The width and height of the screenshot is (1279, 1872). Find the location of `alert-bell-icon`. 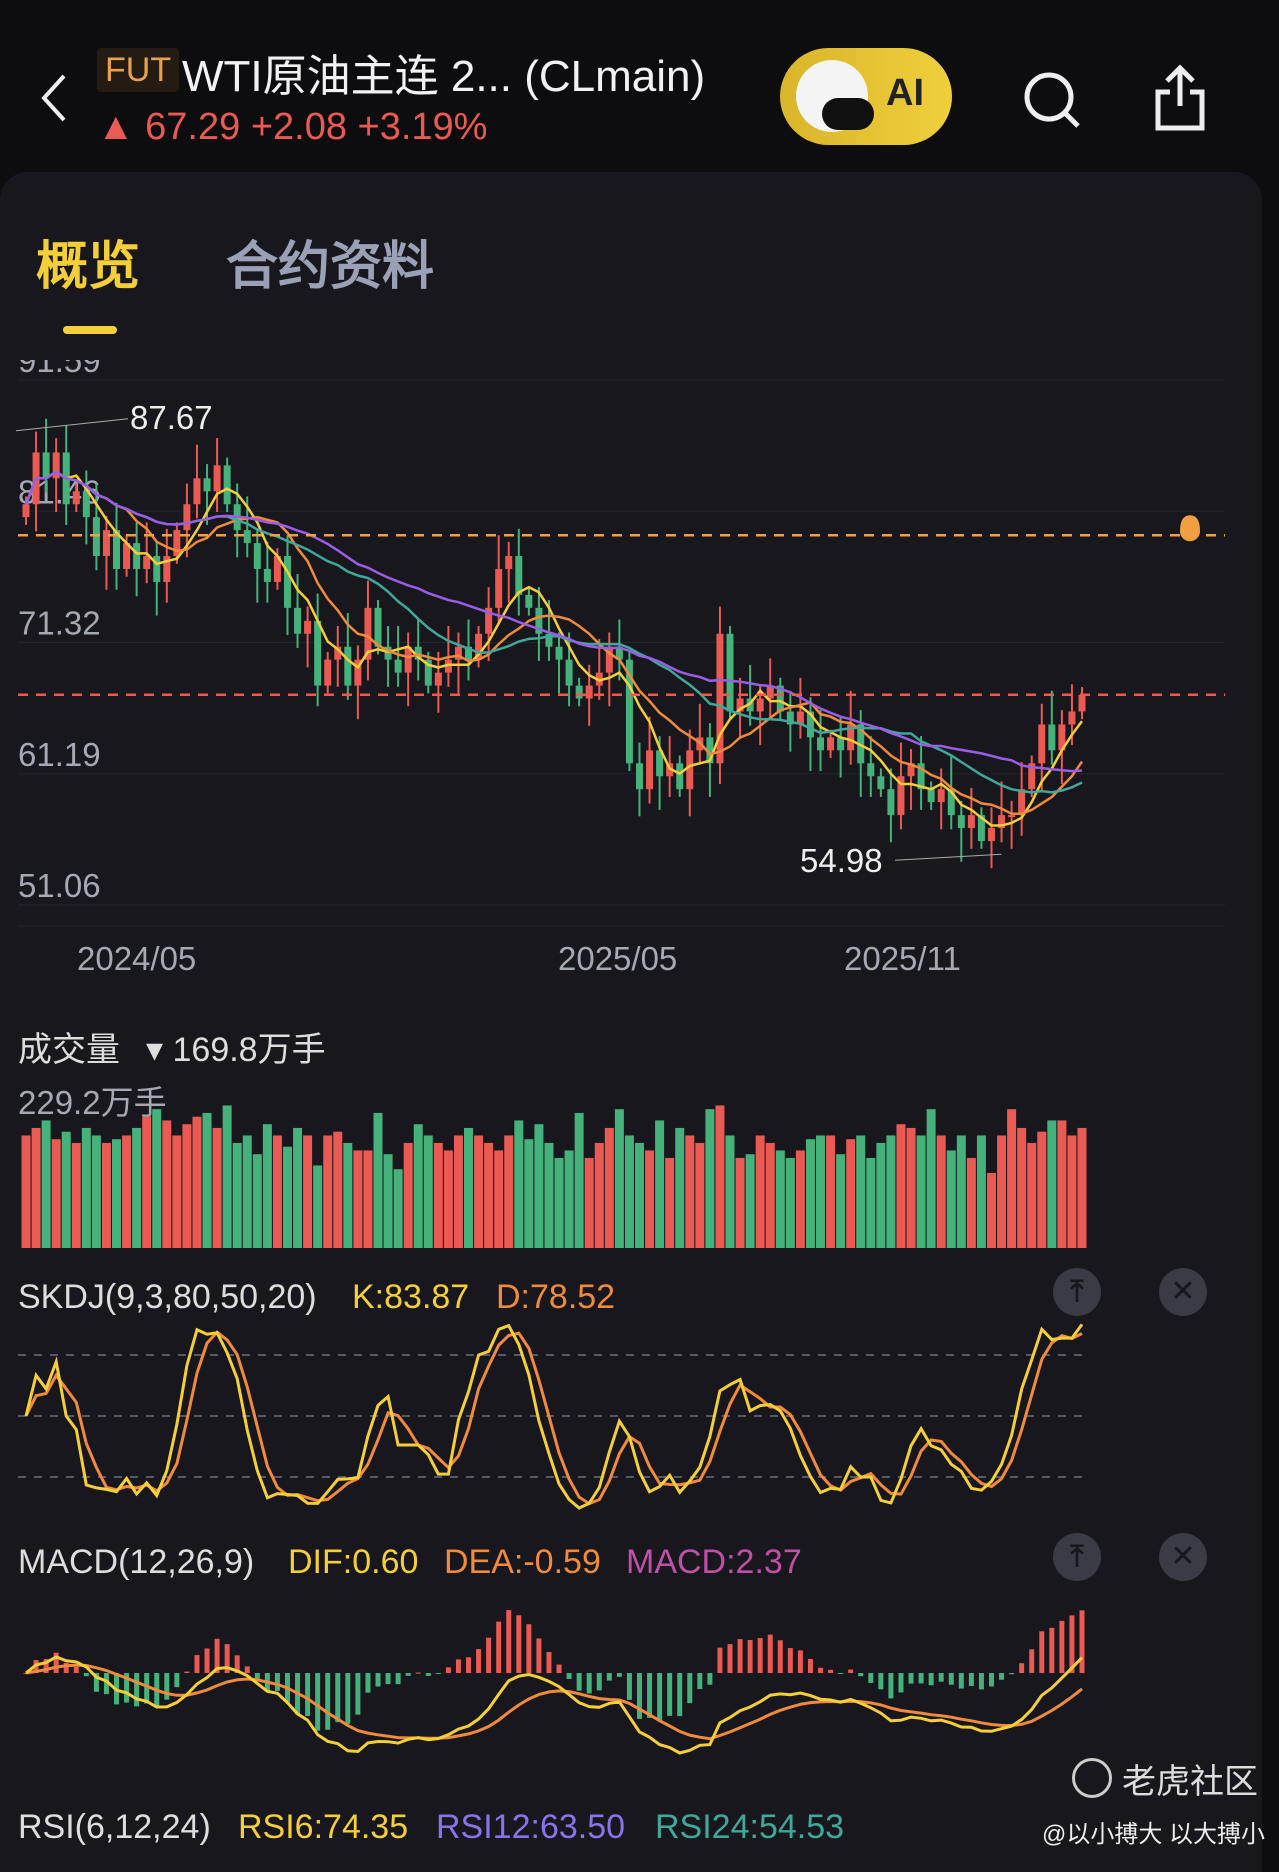

alert-bell-icon is located at coordinates (1190, 528).